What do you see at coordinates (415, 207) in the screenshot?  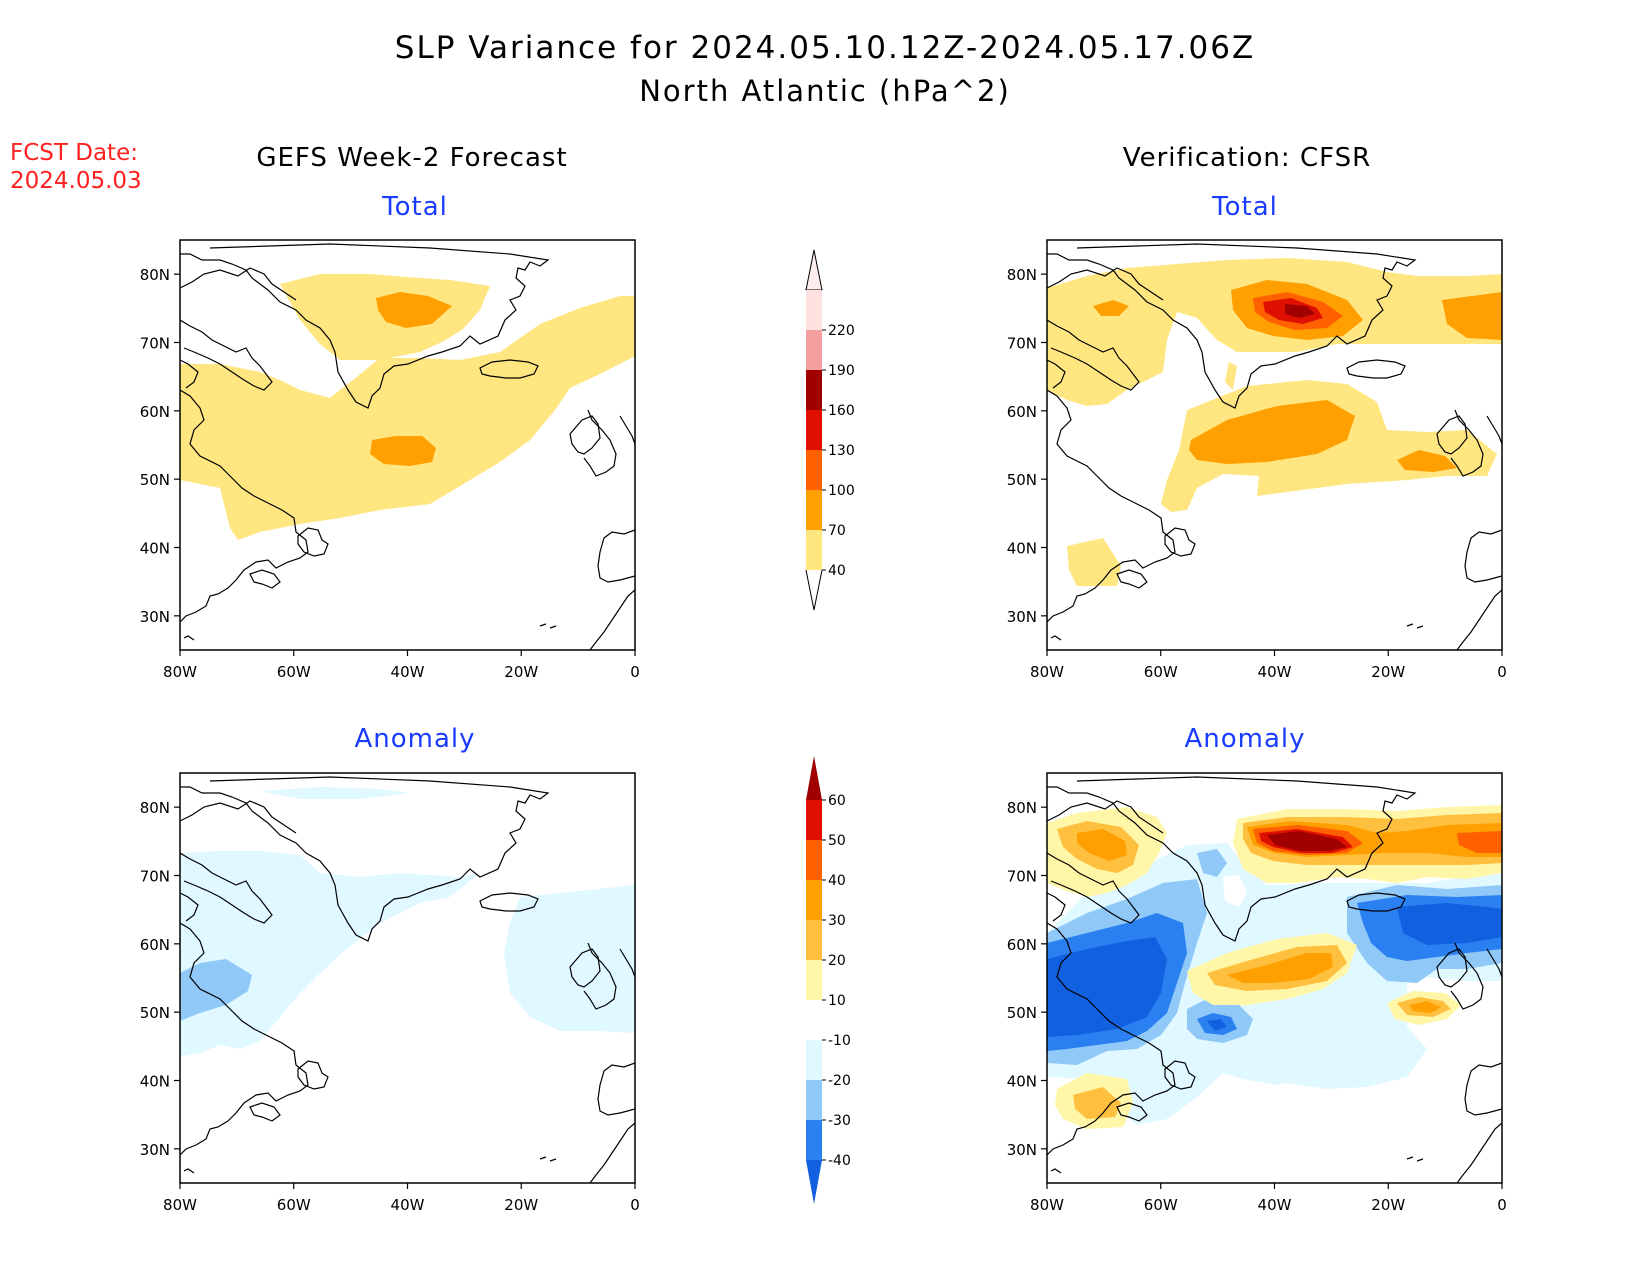 I see `forecast-total-title: Total` at bounding box center [415, 207].